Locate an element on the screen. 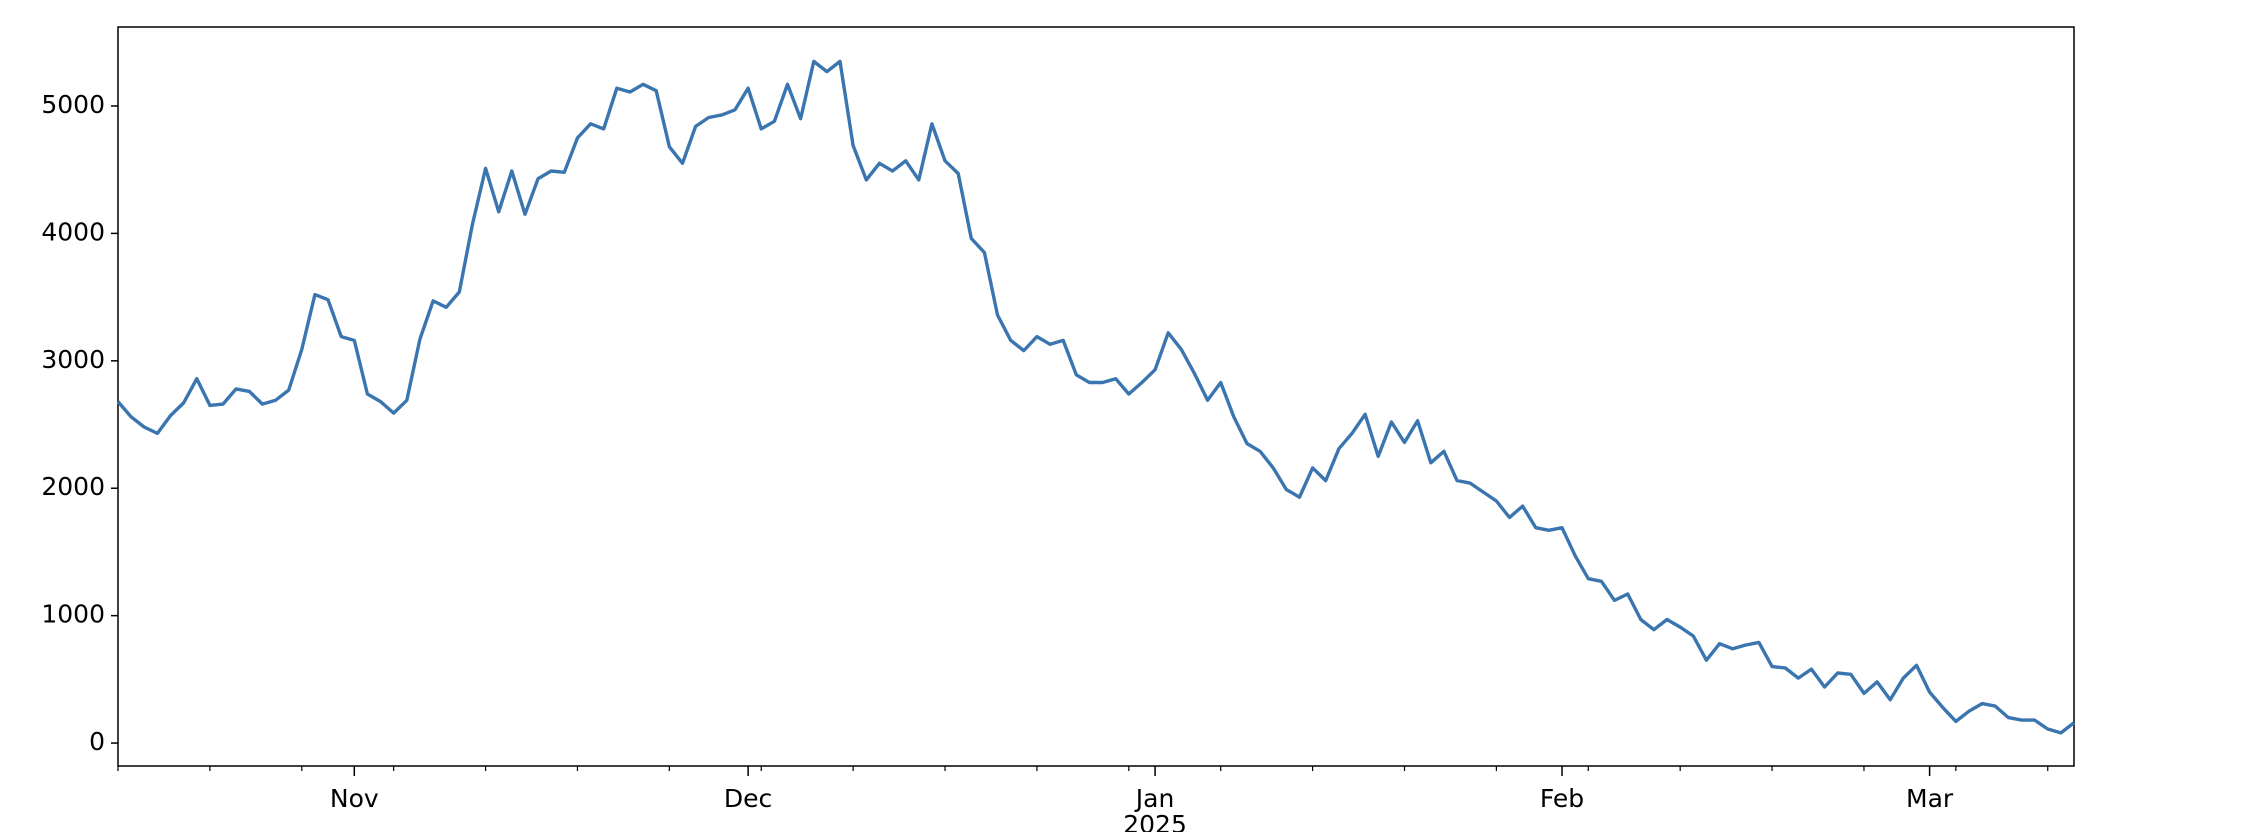  x-tick-label: Mar is located at coordinates (1930, 798).